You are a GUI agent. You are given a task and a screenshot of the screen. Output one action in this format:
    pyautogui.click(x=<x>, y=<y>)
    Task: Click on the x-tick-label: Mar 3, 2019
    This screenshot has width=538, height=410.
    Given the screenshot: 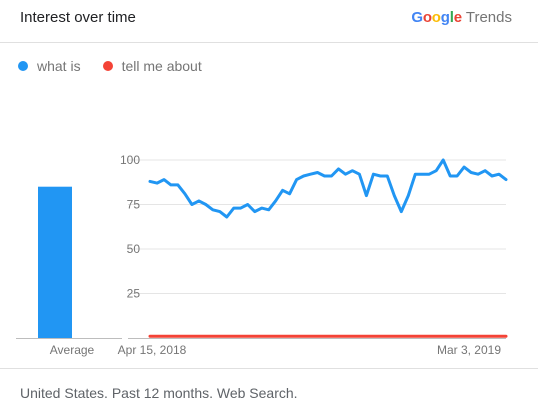 What is the action you would take?
    pyautogui.click(x=469, y=350)
    